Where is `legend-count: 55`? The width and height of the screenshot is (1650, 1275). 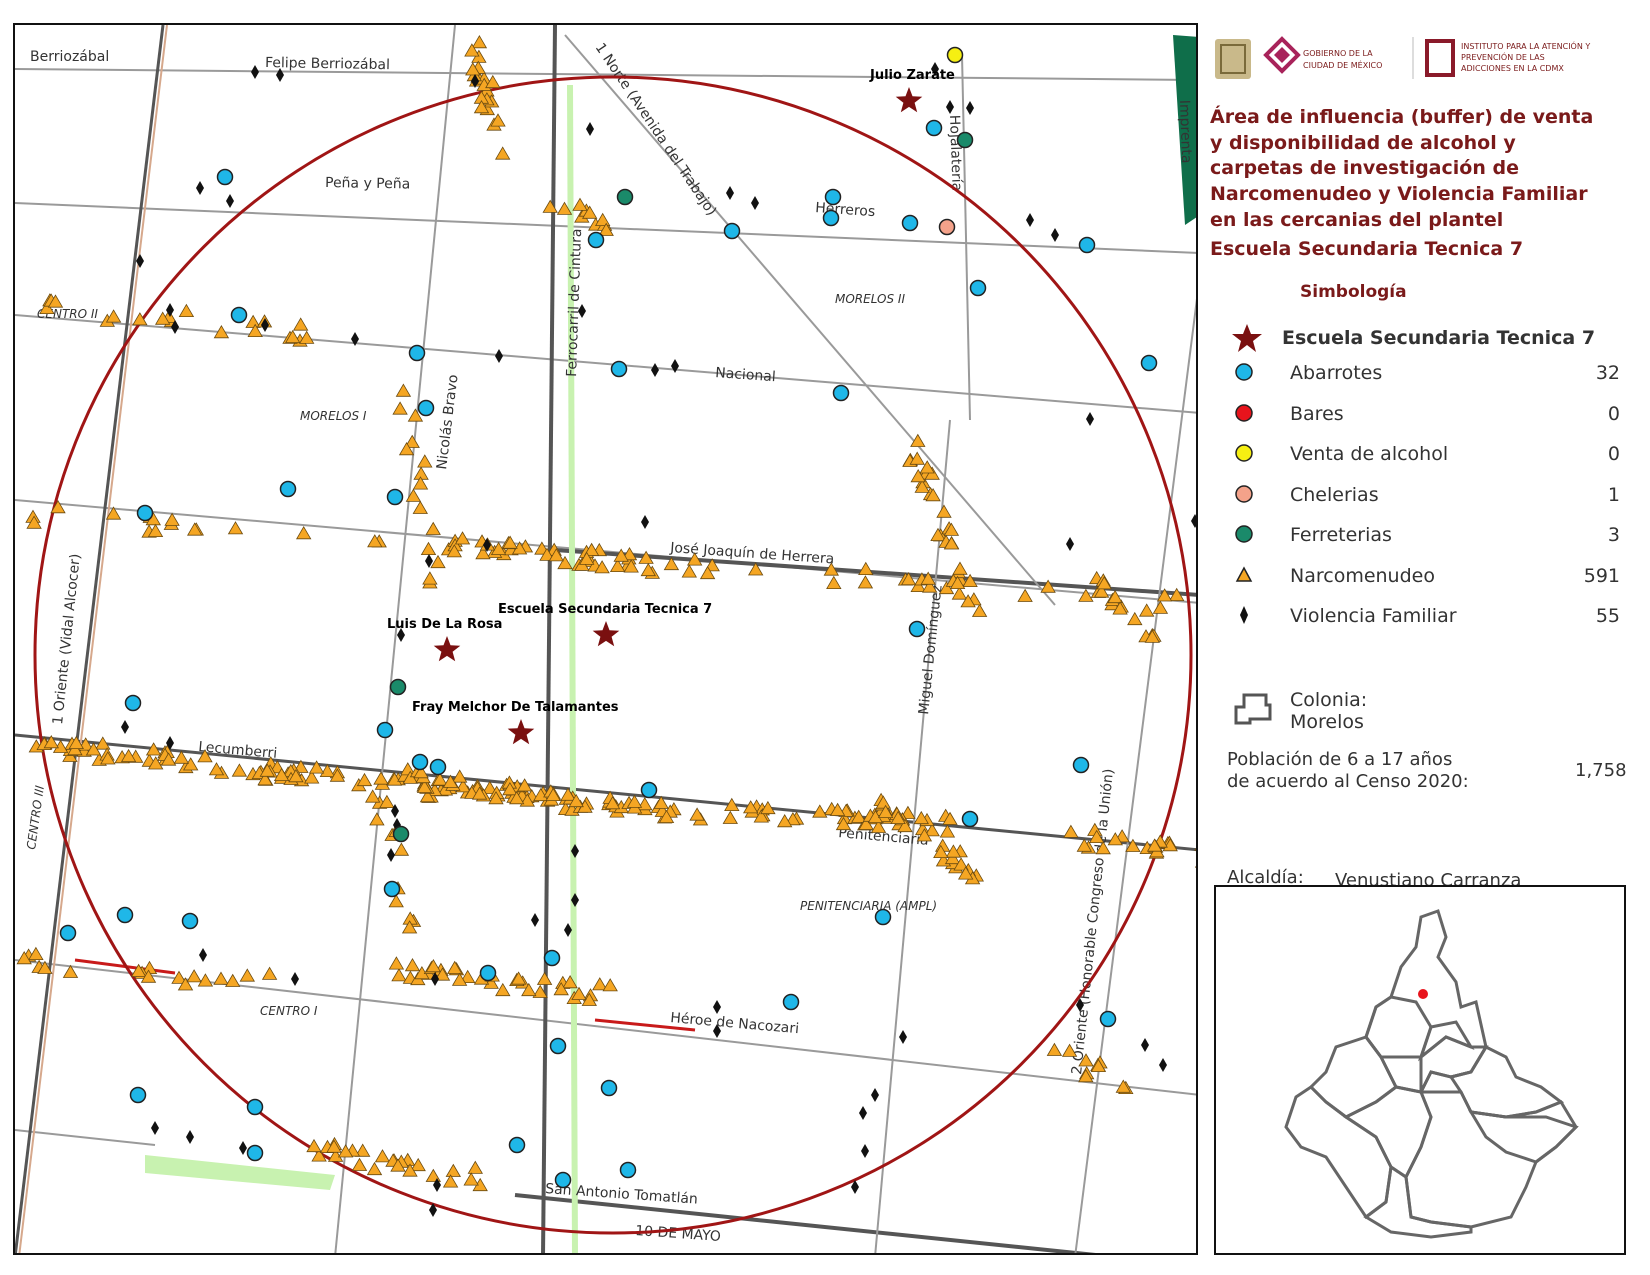 legend-count: 55 is located at coordinates (1607, 616).